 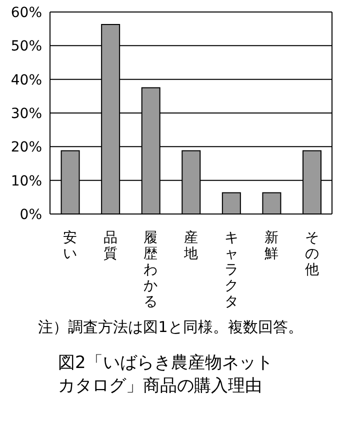 I want to click on y-tick-label: 60%, so click(x=26, y=12).